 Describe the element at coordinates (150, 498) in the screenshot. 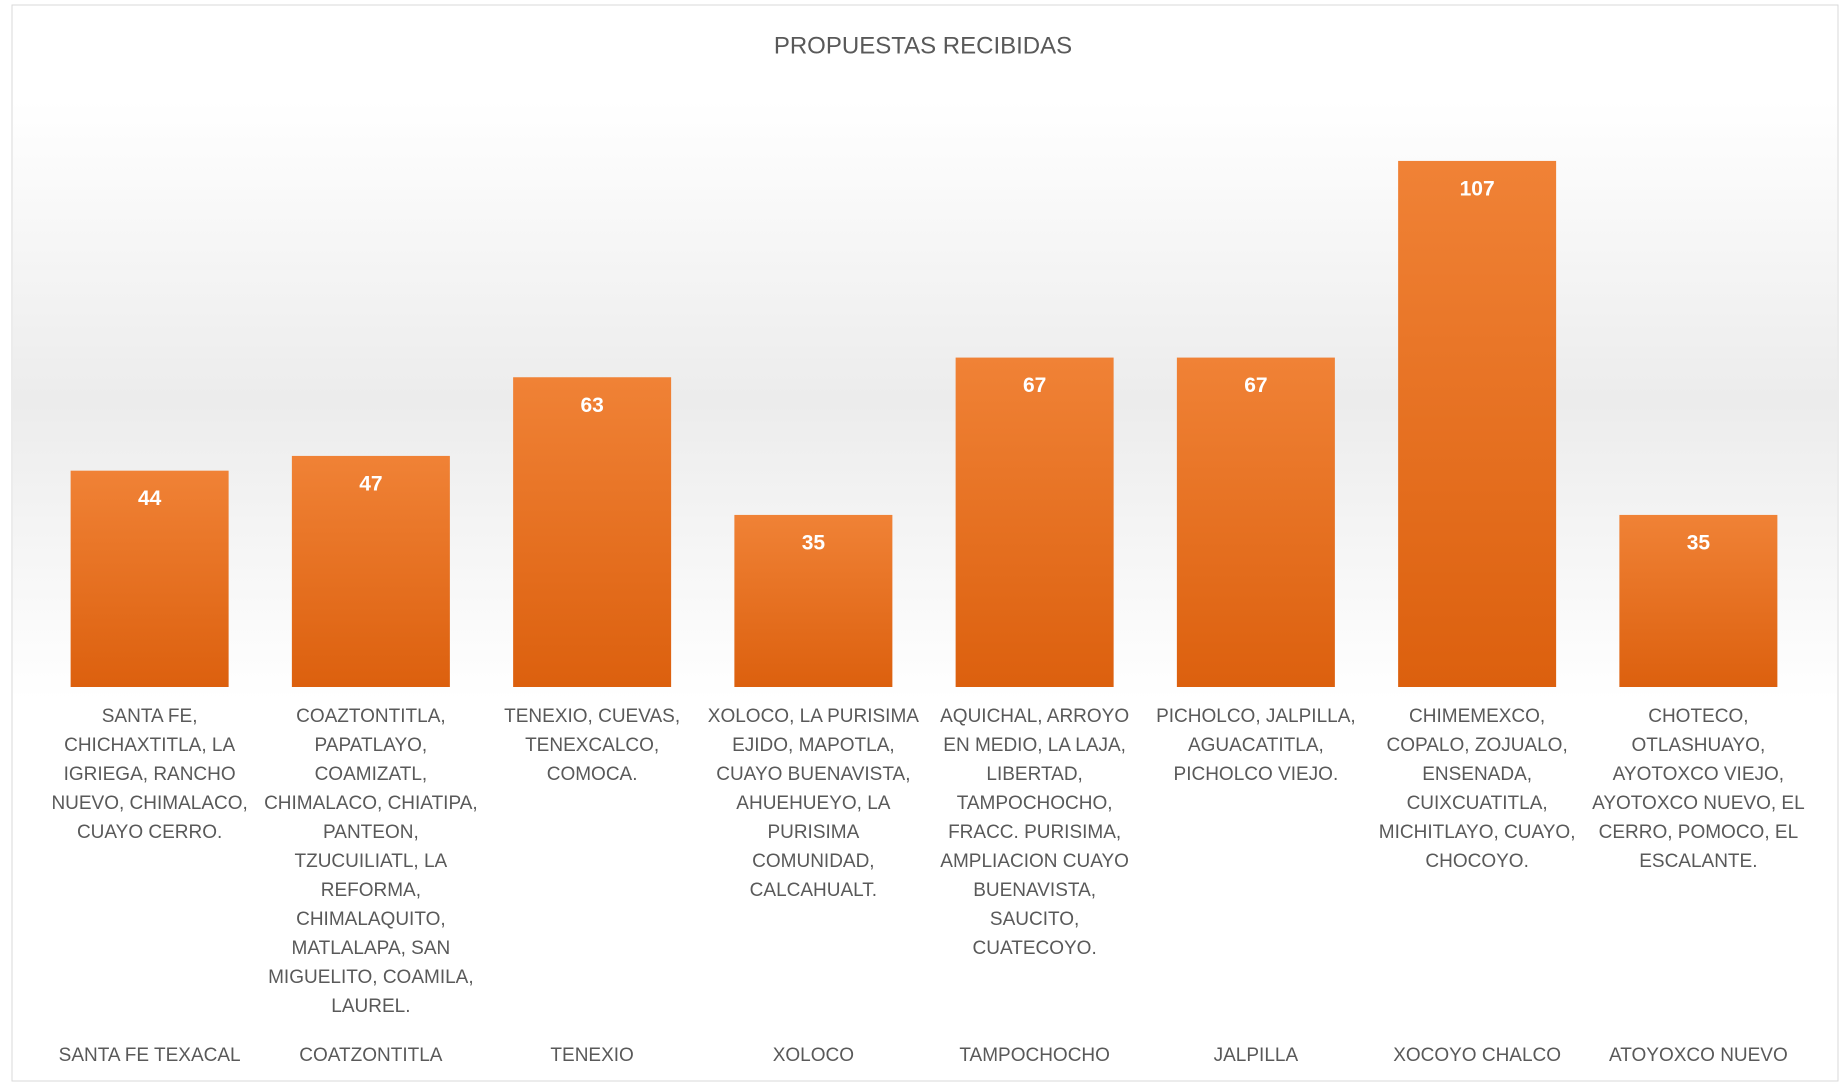

I see `data-label: 44` at that location.